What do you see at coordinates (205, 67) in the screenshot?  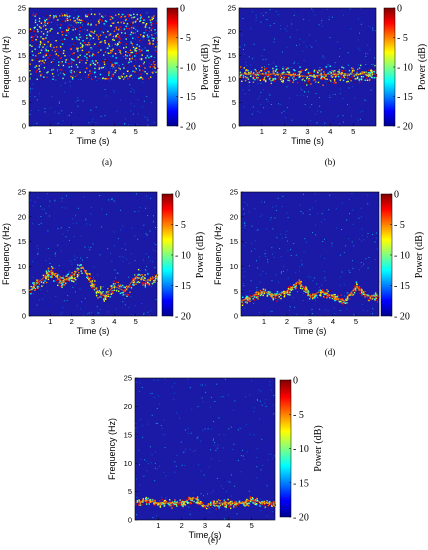 I see `colorbar-label: Power (dB)` at bounding box center [205, 67].